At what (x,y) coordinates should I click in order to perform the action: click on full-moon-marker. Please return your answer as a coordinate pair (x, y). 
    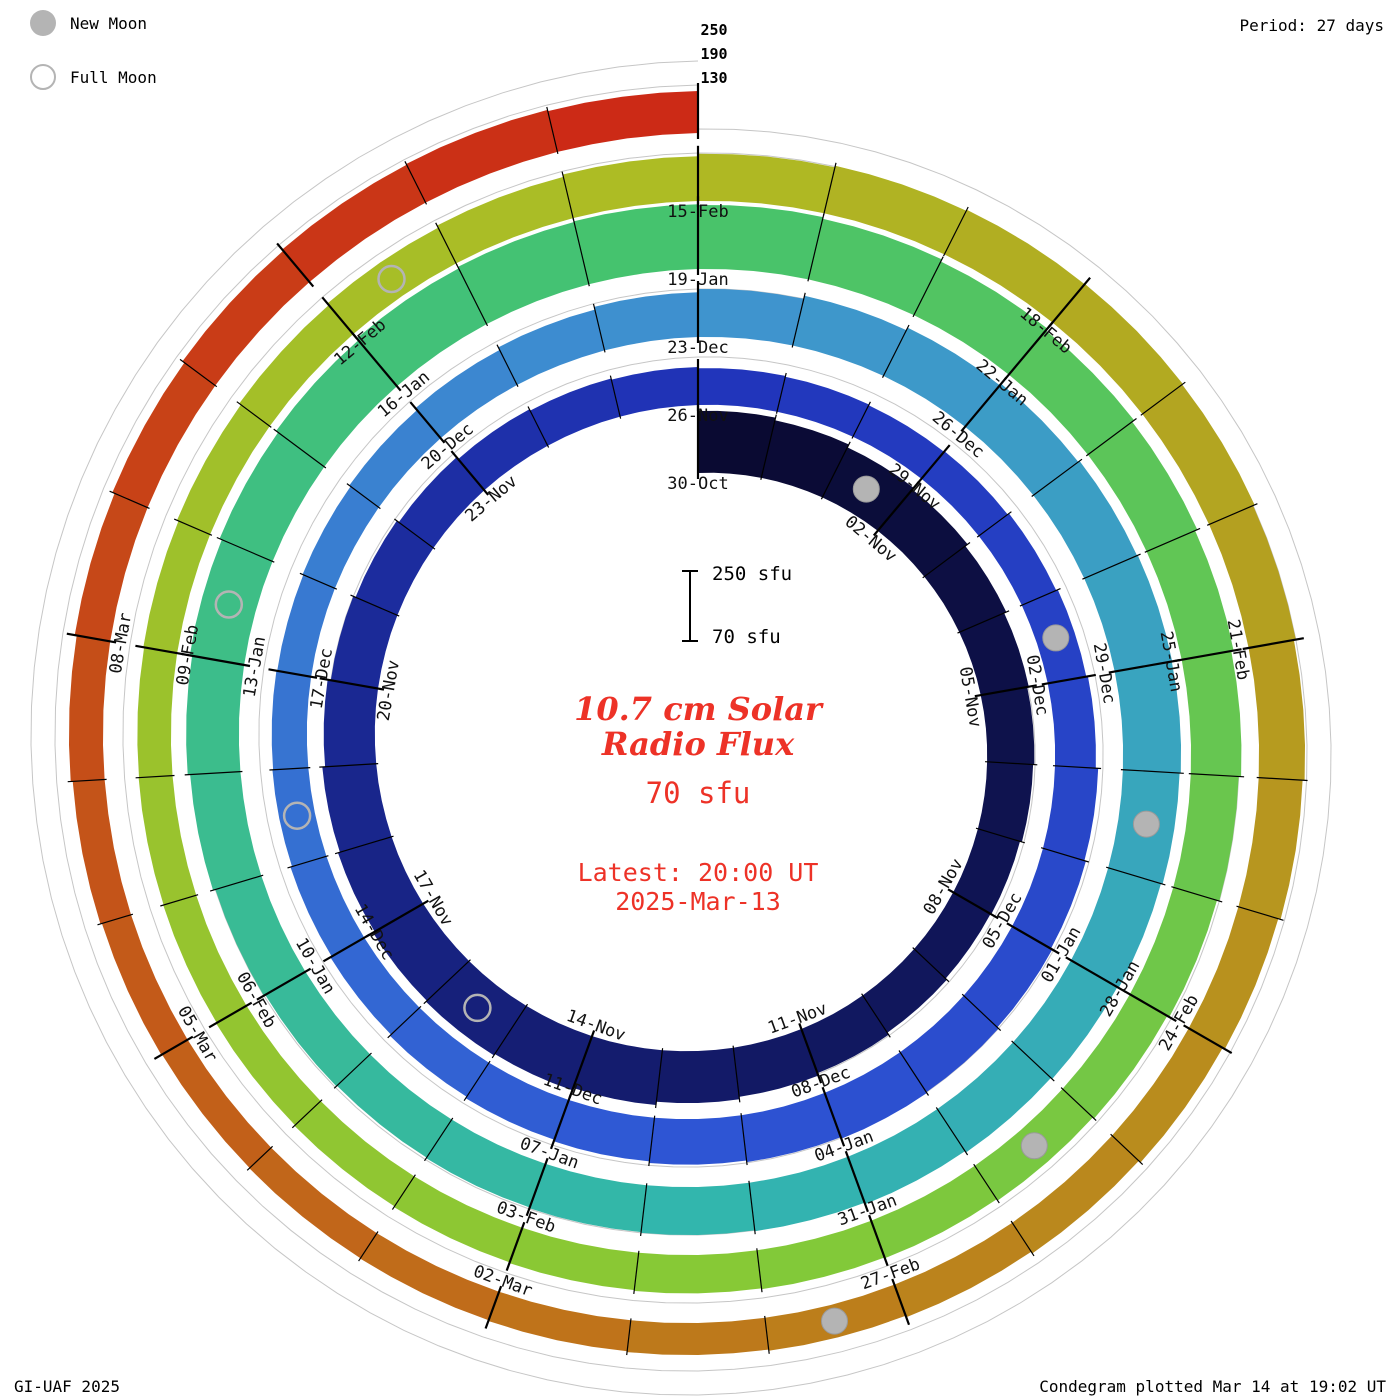
    Looking at the image, I should click on (391, 279).